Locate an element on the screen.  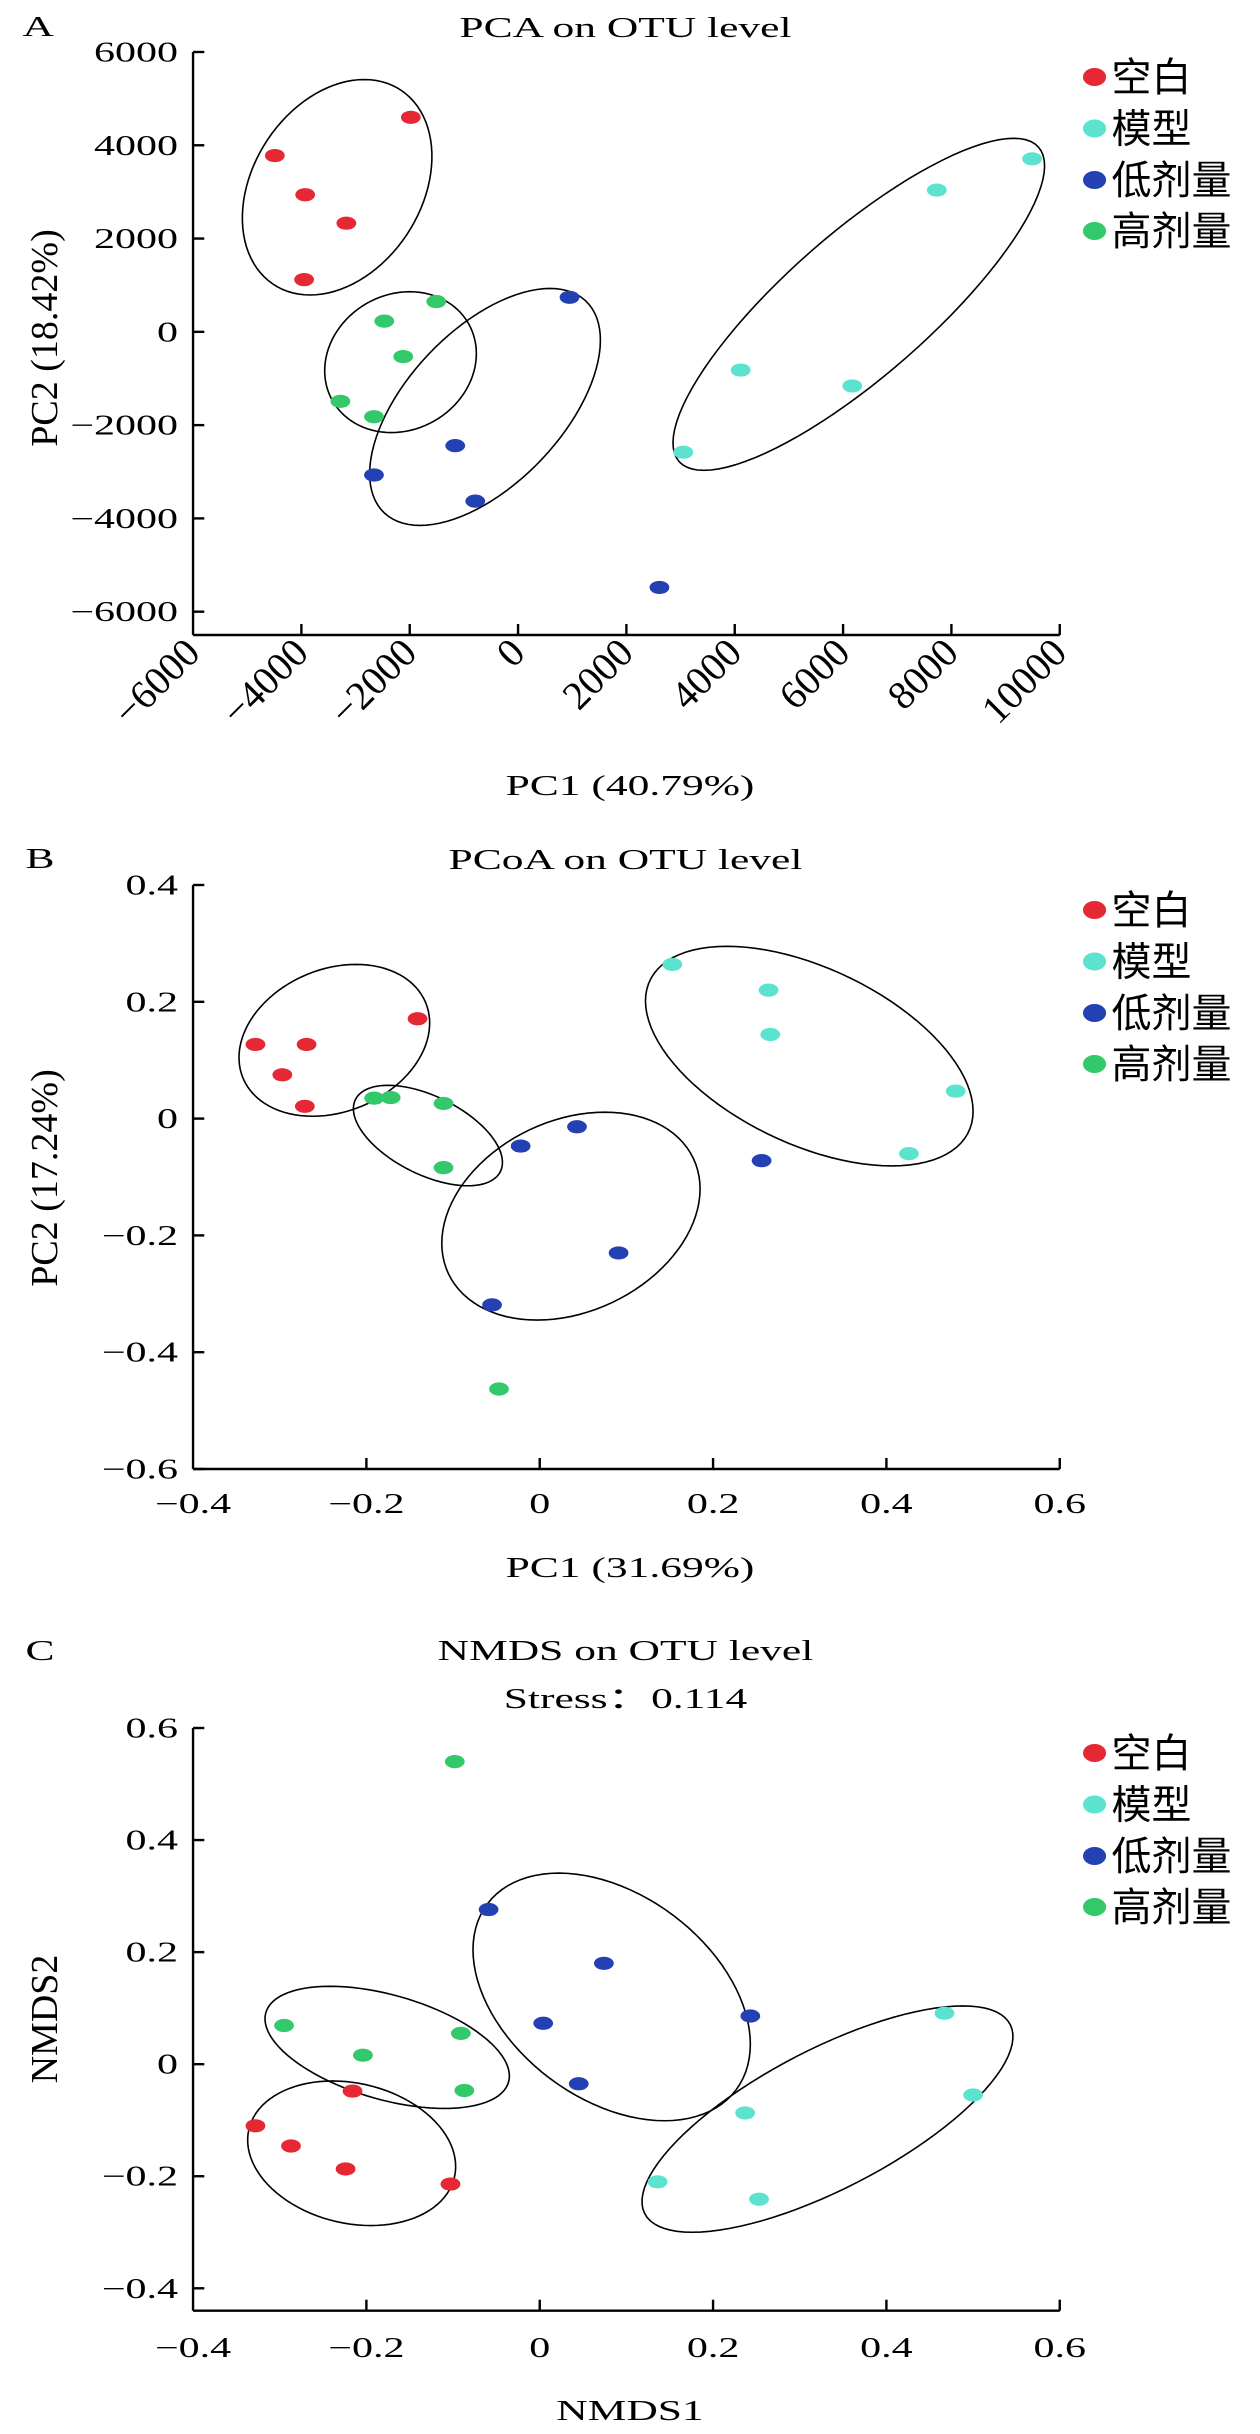
y-tick-label: 6000 is located at coordinates (136, 51).